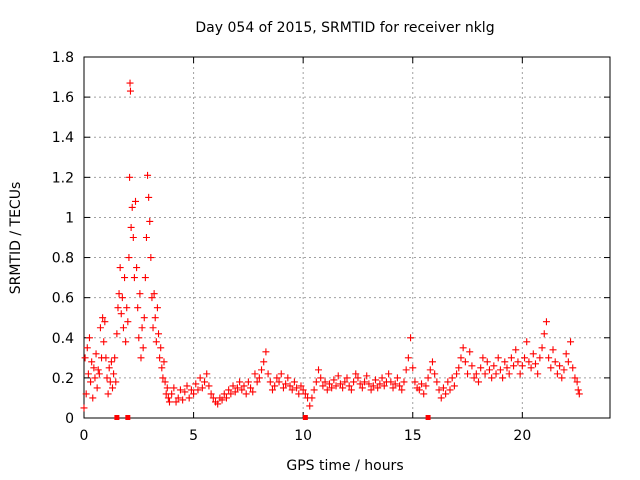 The height and width of the screenshot is (480, 640). I want to click on y-tick-label: 0.4, so click(63, 339).